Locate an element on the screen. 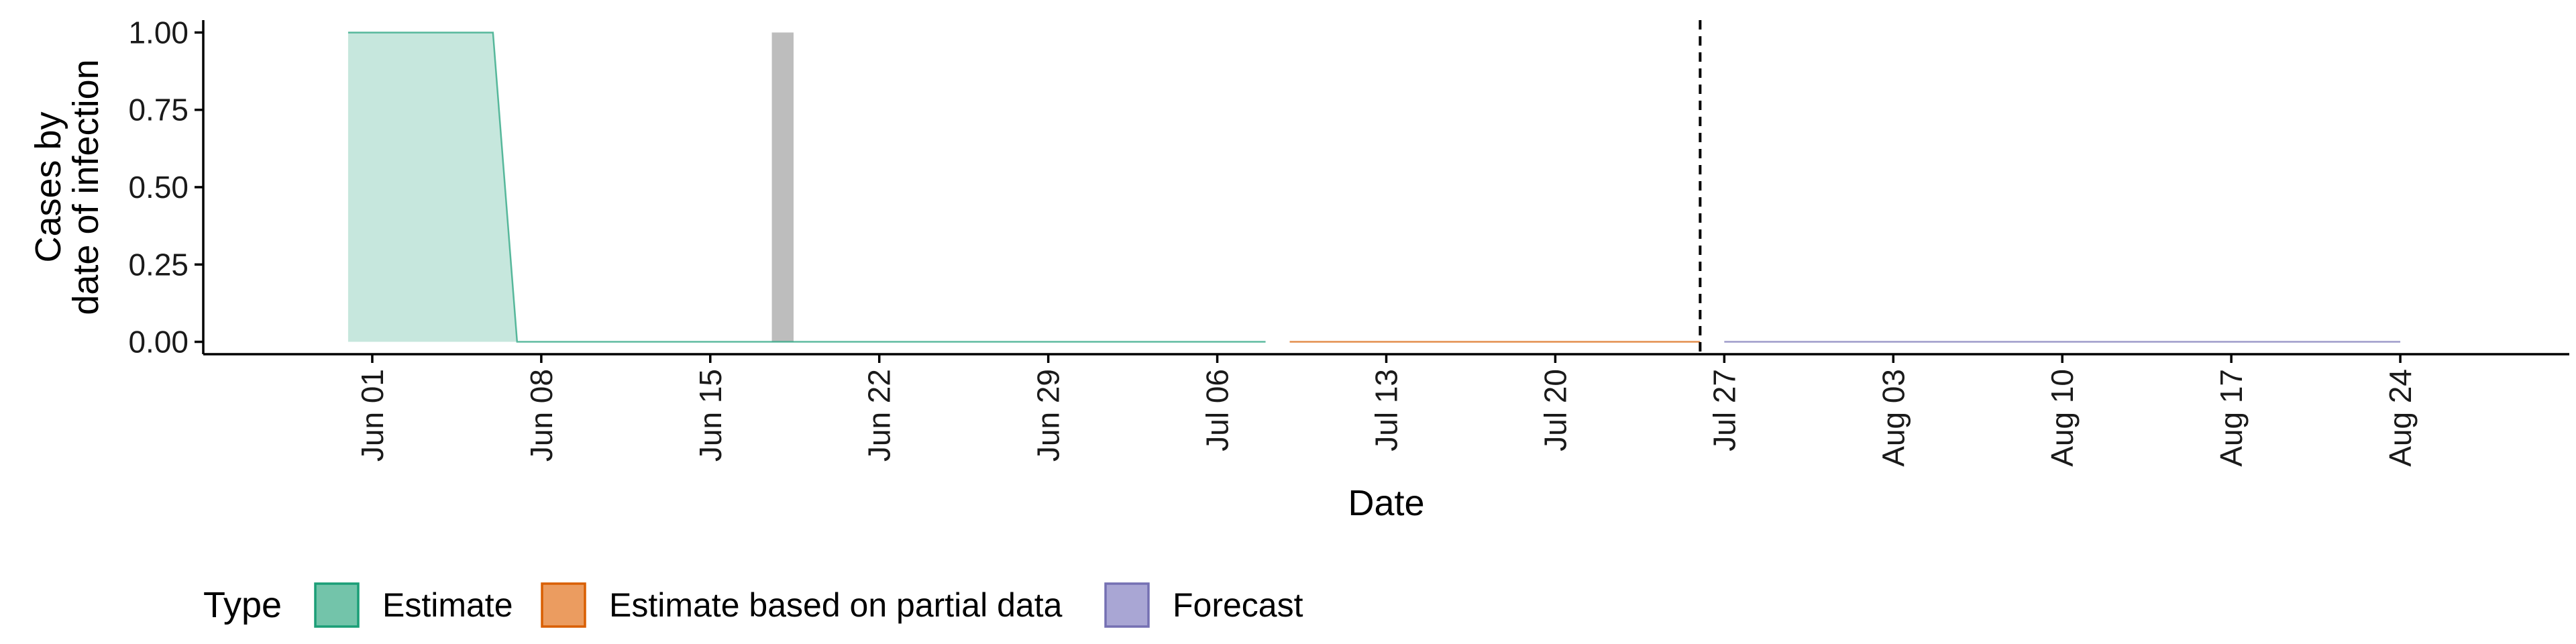  y-axis-title-line-2: date of infection is located at coordinates (86, 187).